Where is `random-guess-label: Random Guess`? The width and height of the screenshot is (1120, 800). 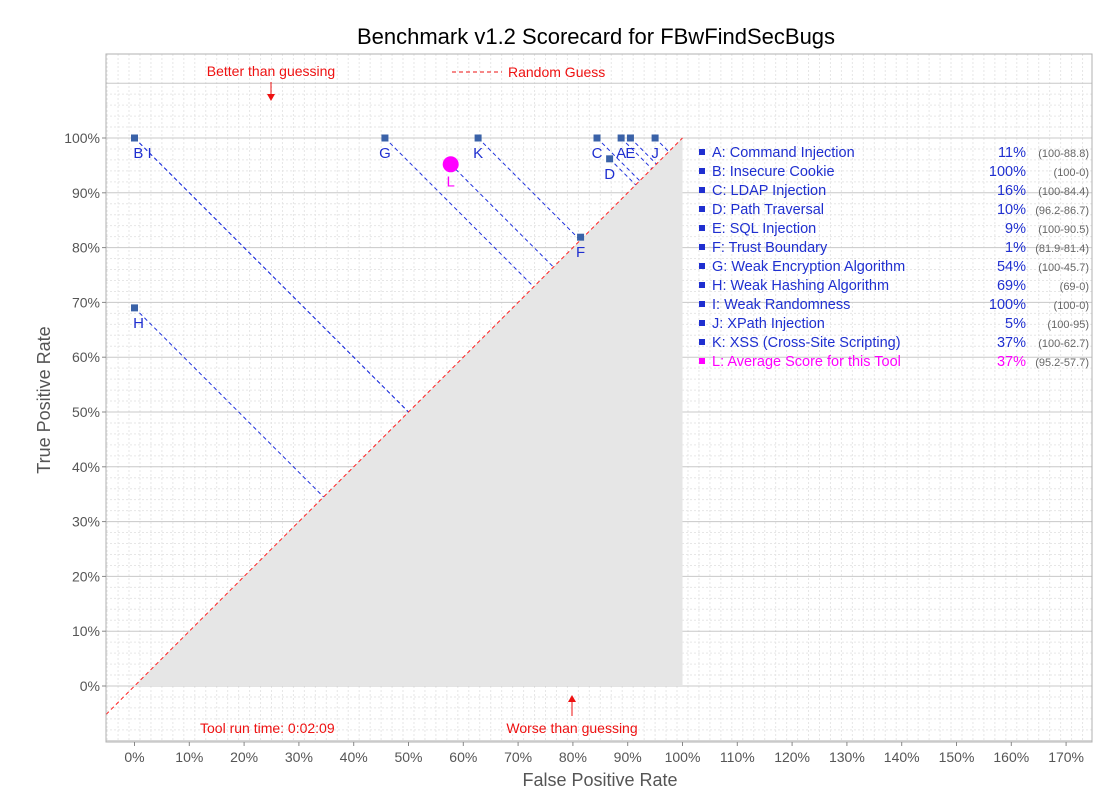
random-guess-label: Random Guess is located at coordinates (556, 72).